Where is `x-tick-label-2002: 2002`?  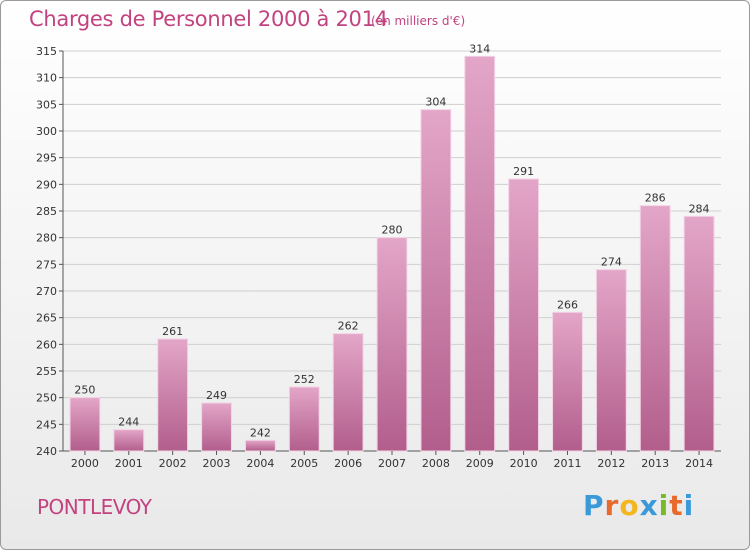
x-tick-label-2002: 2002 is located at coordinates (173, 463).